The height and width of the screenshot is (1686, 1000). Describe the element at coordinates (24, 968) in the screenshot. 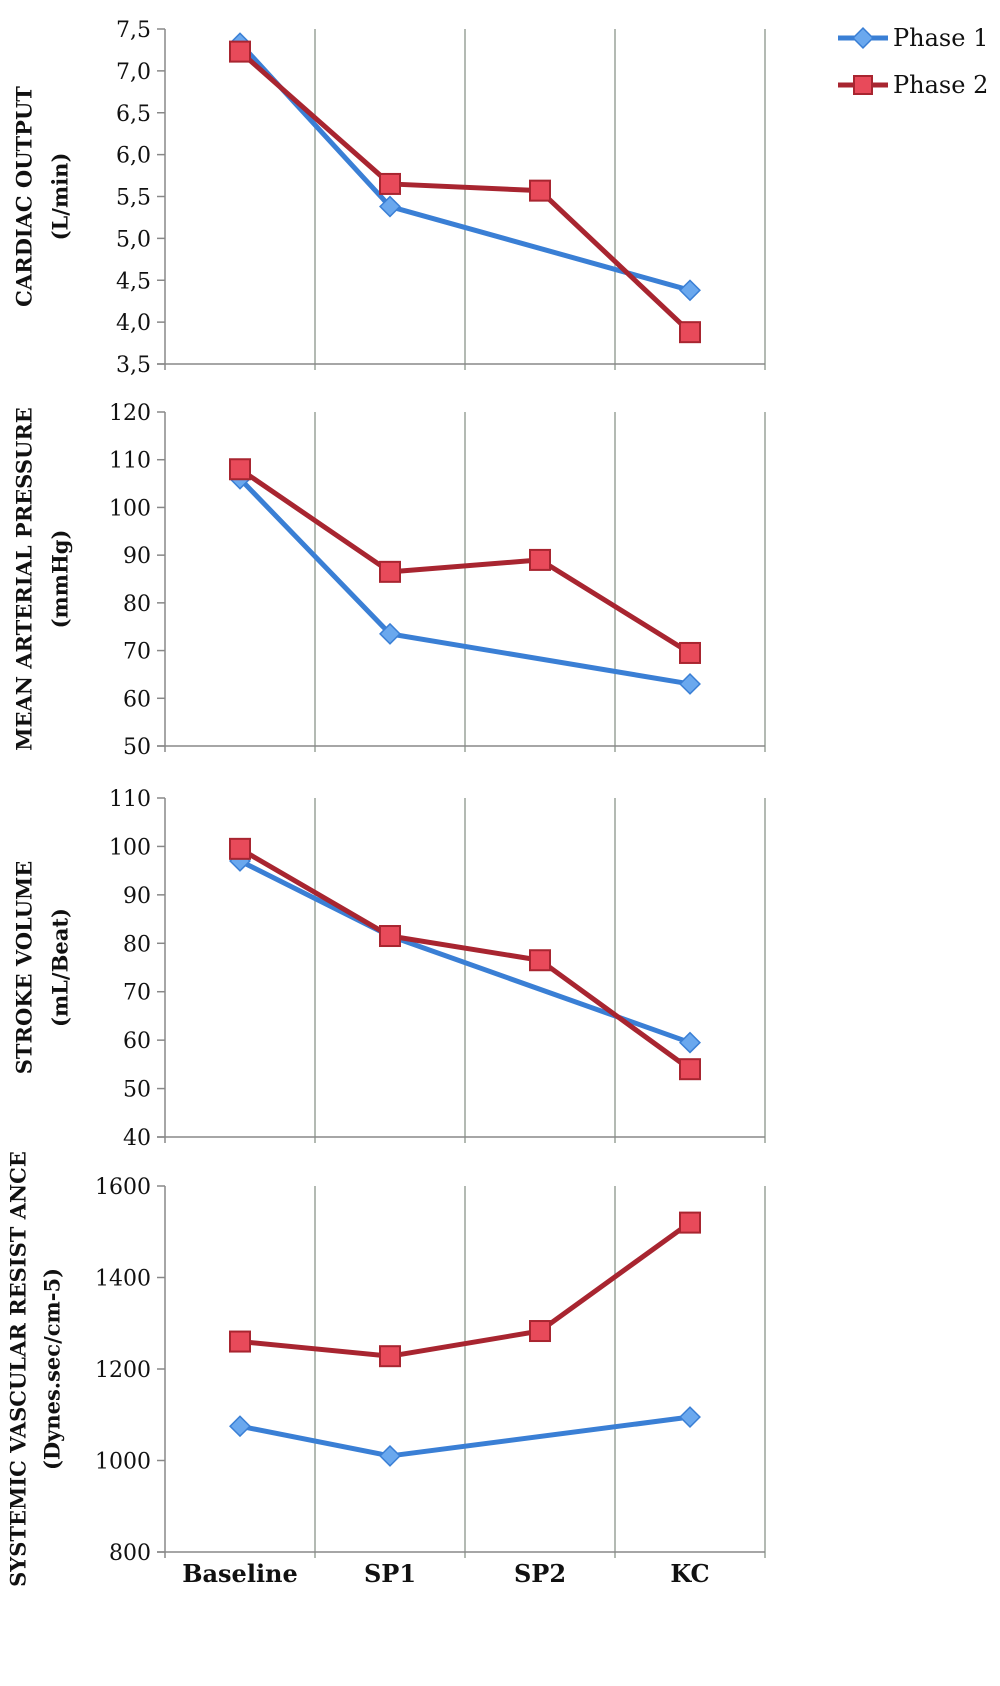

I see `y-axis-title: STROKE VOLUME` at that location.